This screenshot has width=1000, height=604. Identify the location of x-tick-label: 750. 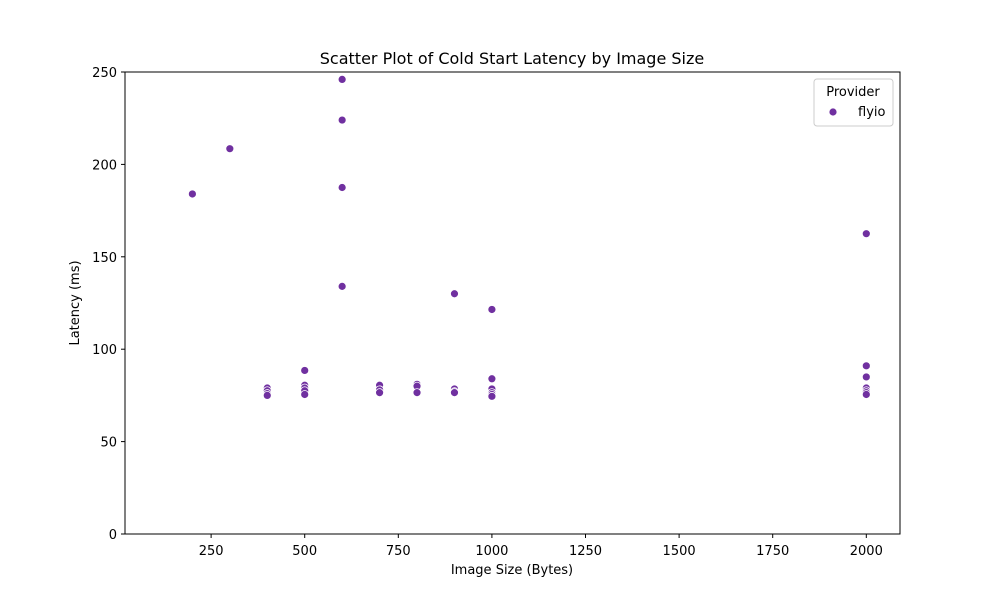
(398, 551).